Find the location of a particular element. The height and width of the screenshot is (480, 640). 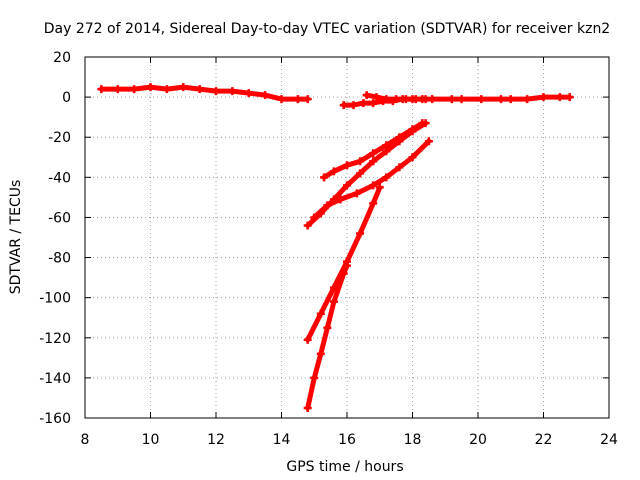

y-tick-label: 0 is located at coordinates (66, 98).